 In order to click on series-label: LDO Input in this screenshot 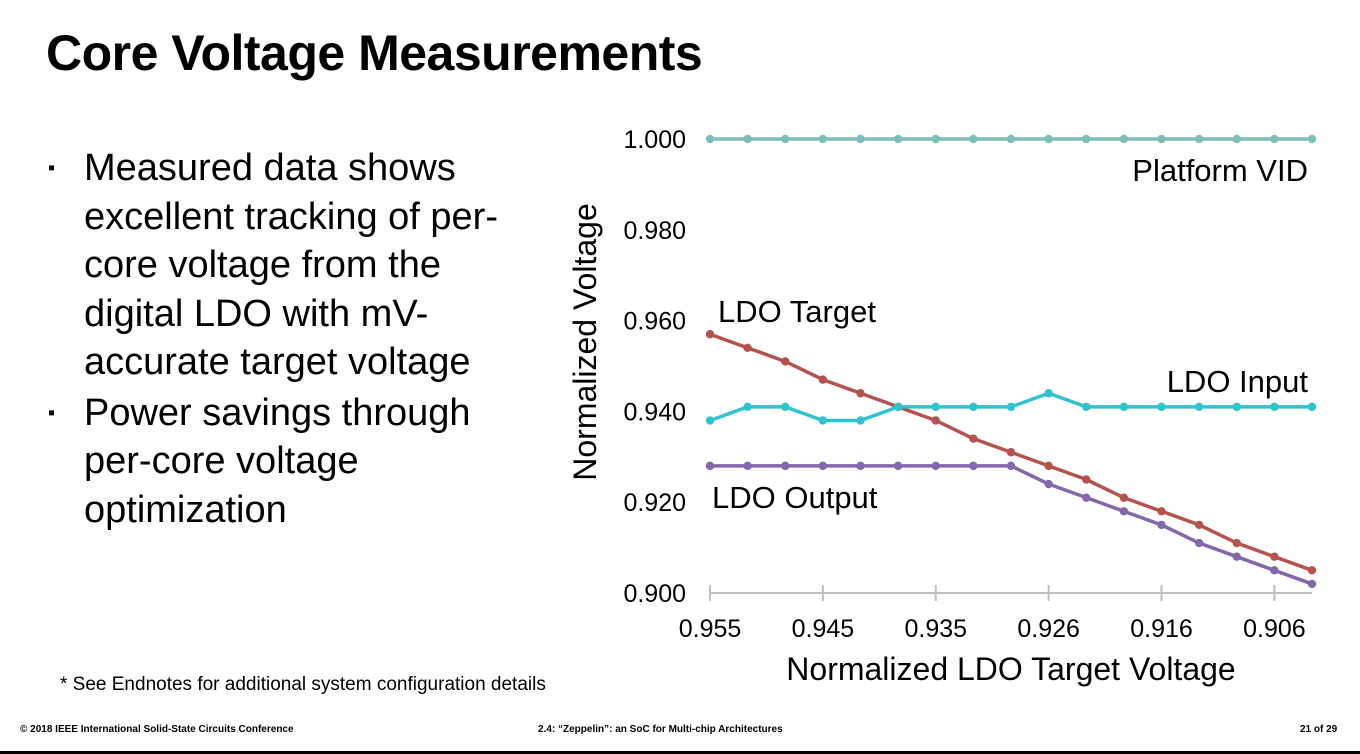, I will do `click(1238, 381)`.